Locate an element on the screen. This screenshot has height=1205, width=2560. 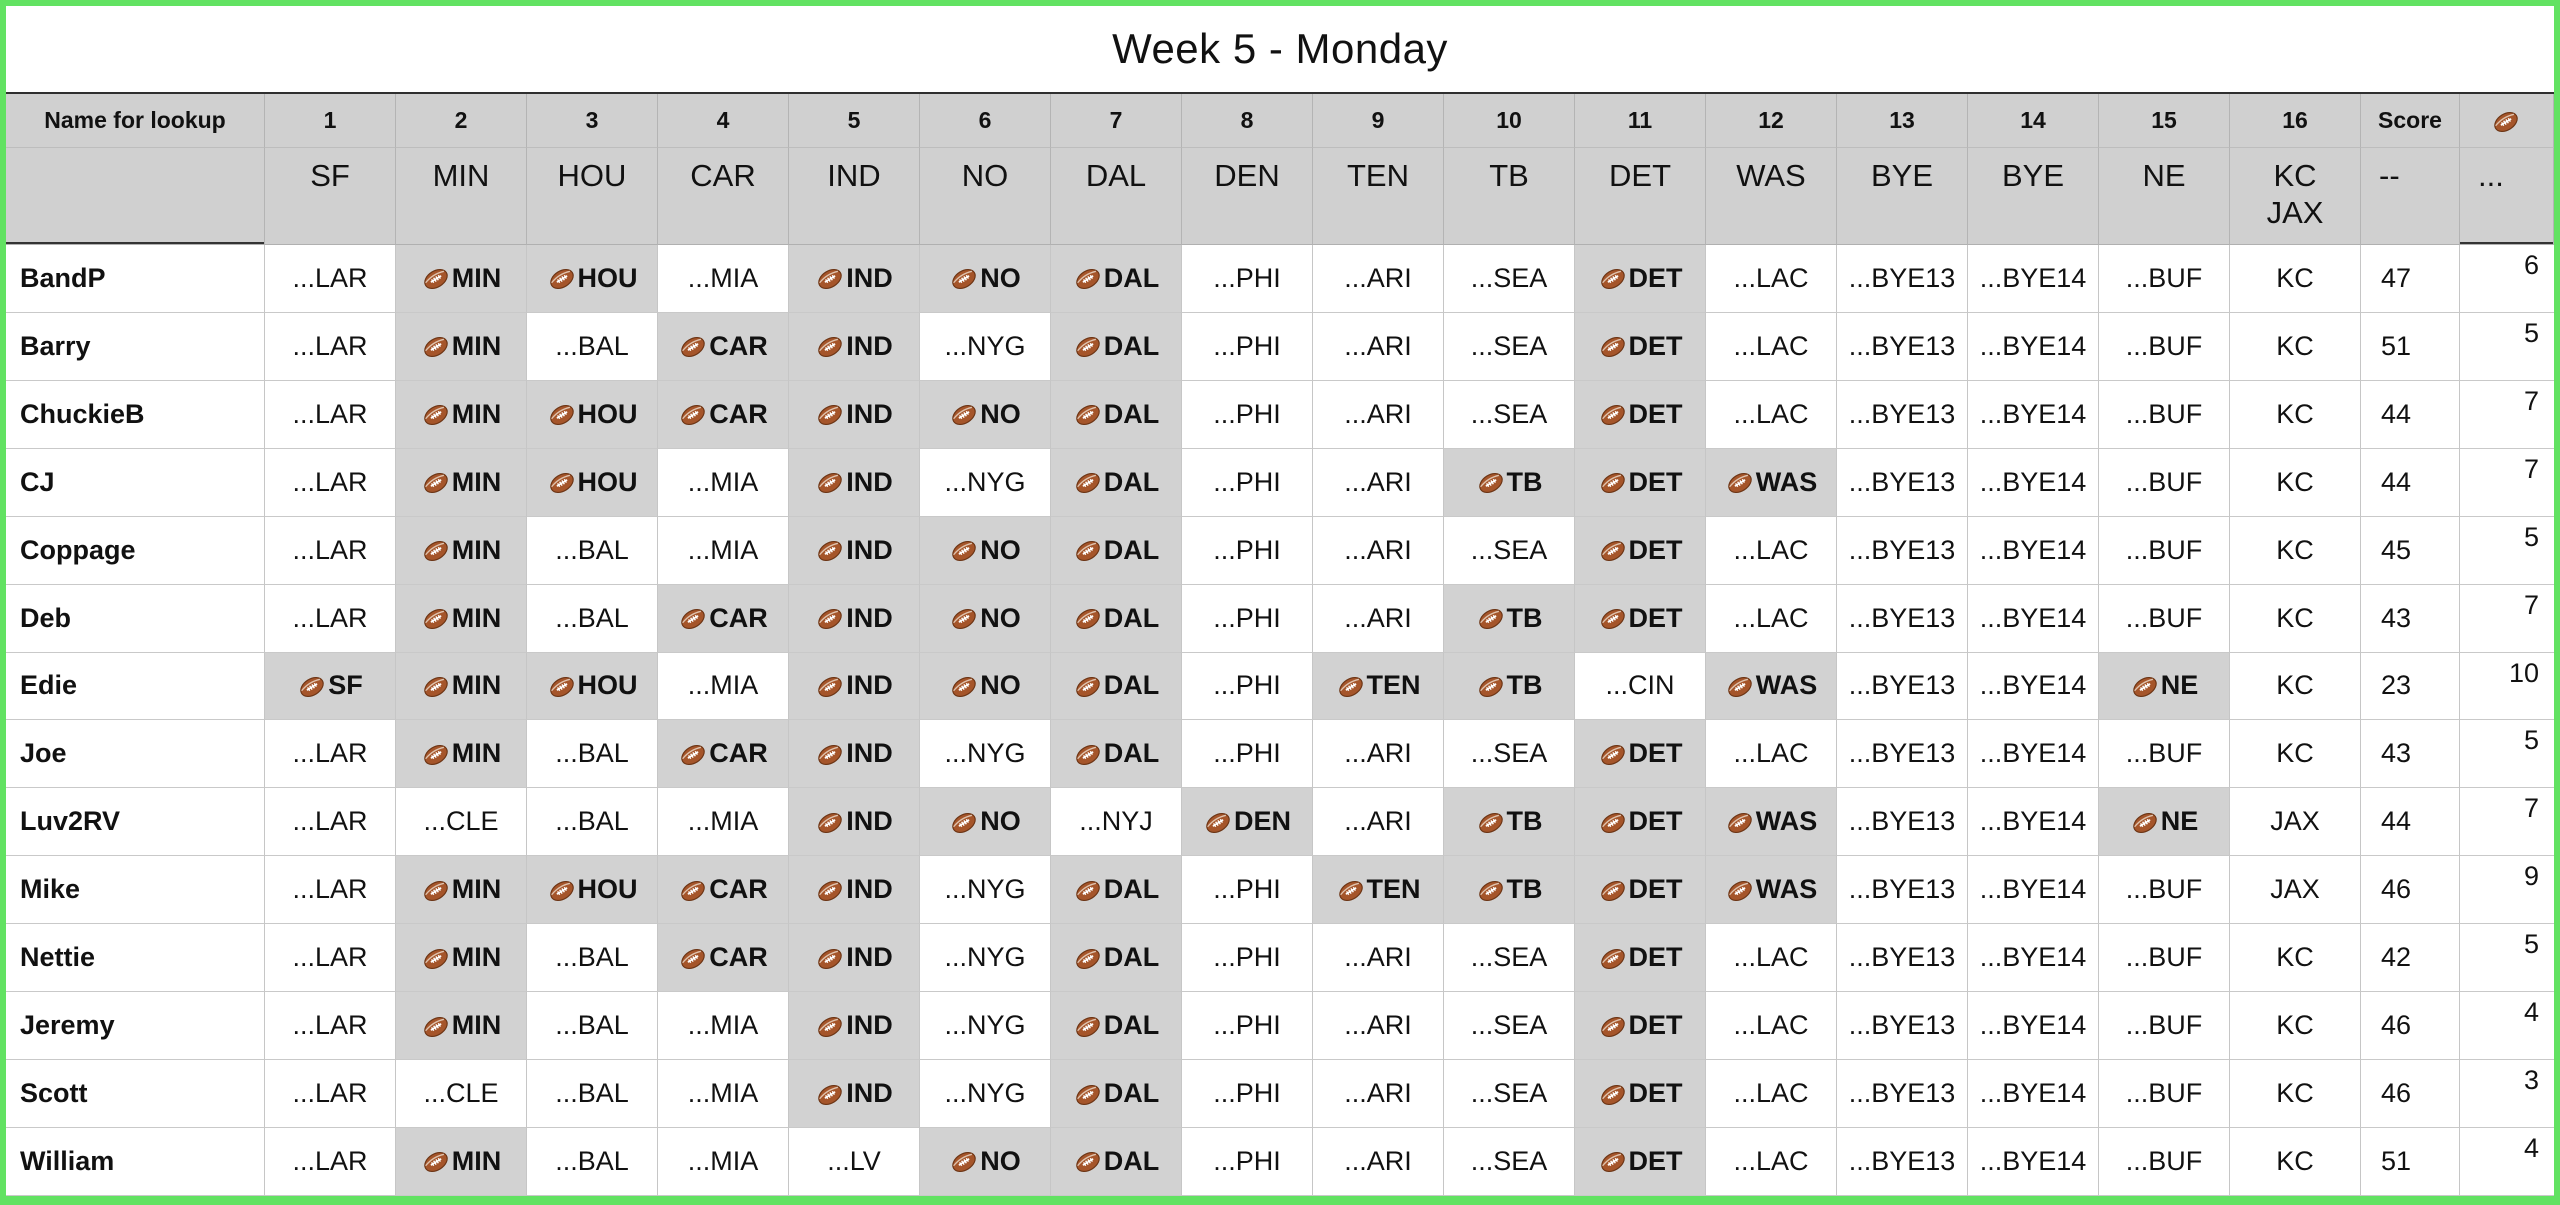
pick-cell-week-15: NE is located at coordinates (2164, 686).